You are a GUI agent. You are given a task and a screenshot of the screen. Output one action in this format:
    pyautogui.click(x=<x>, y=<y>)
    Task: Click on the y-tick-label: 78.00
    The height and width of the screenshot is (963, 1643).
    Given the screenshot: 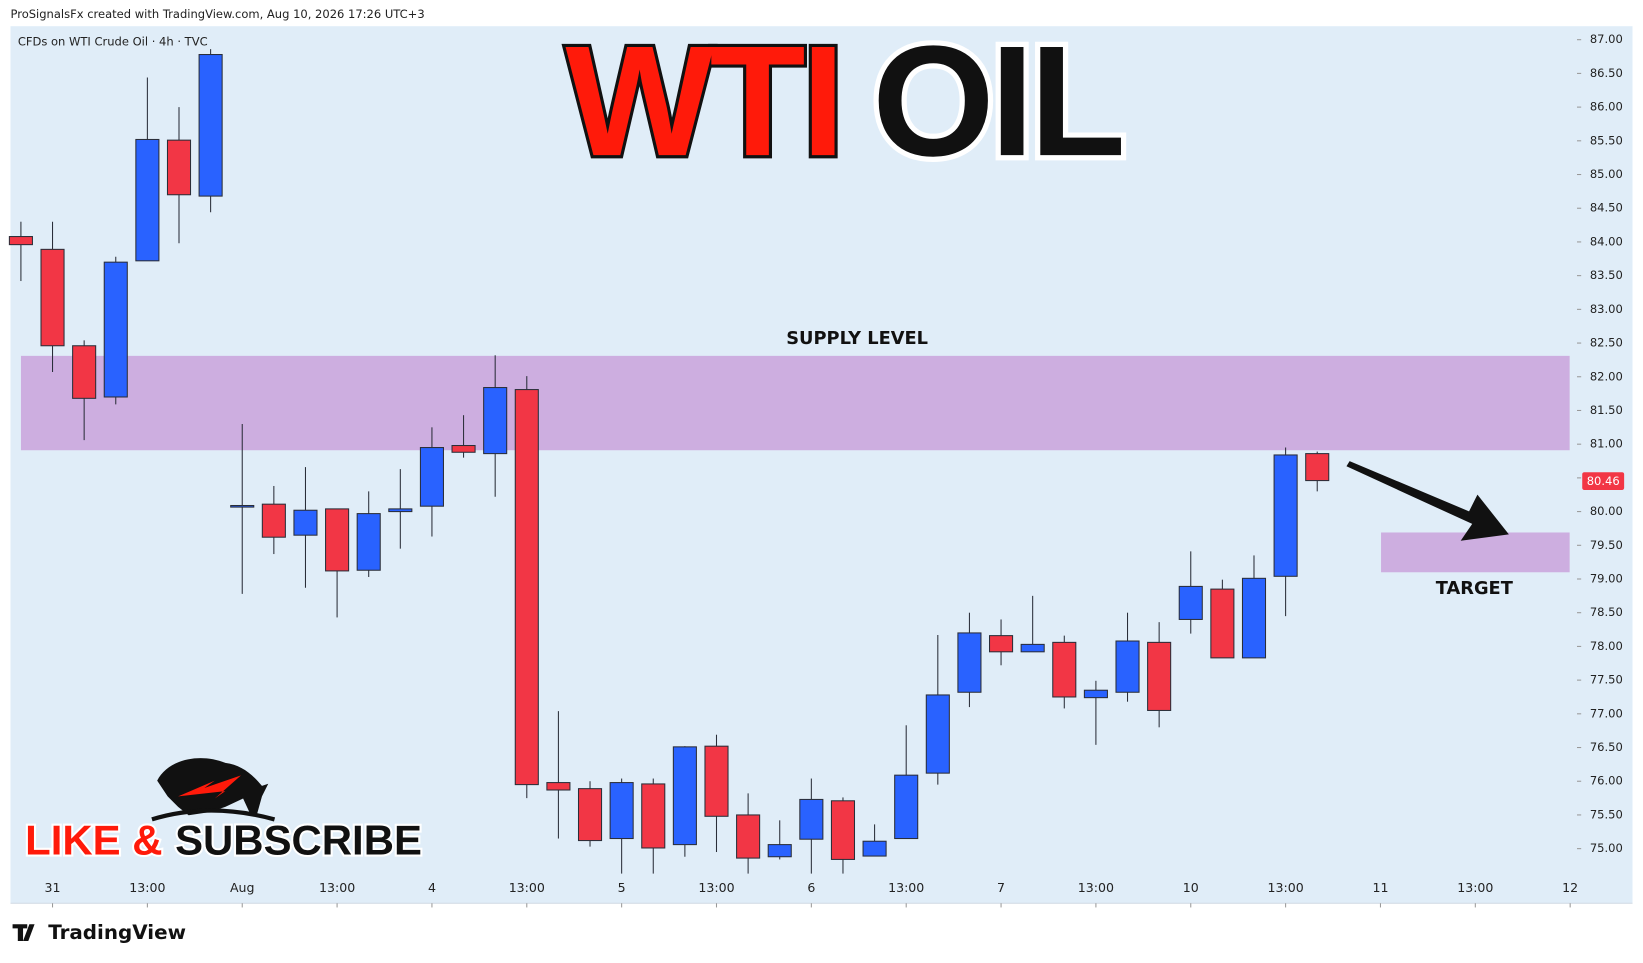 What is the action you would take?
    pyautogui.click(x=1606, y=646)
    